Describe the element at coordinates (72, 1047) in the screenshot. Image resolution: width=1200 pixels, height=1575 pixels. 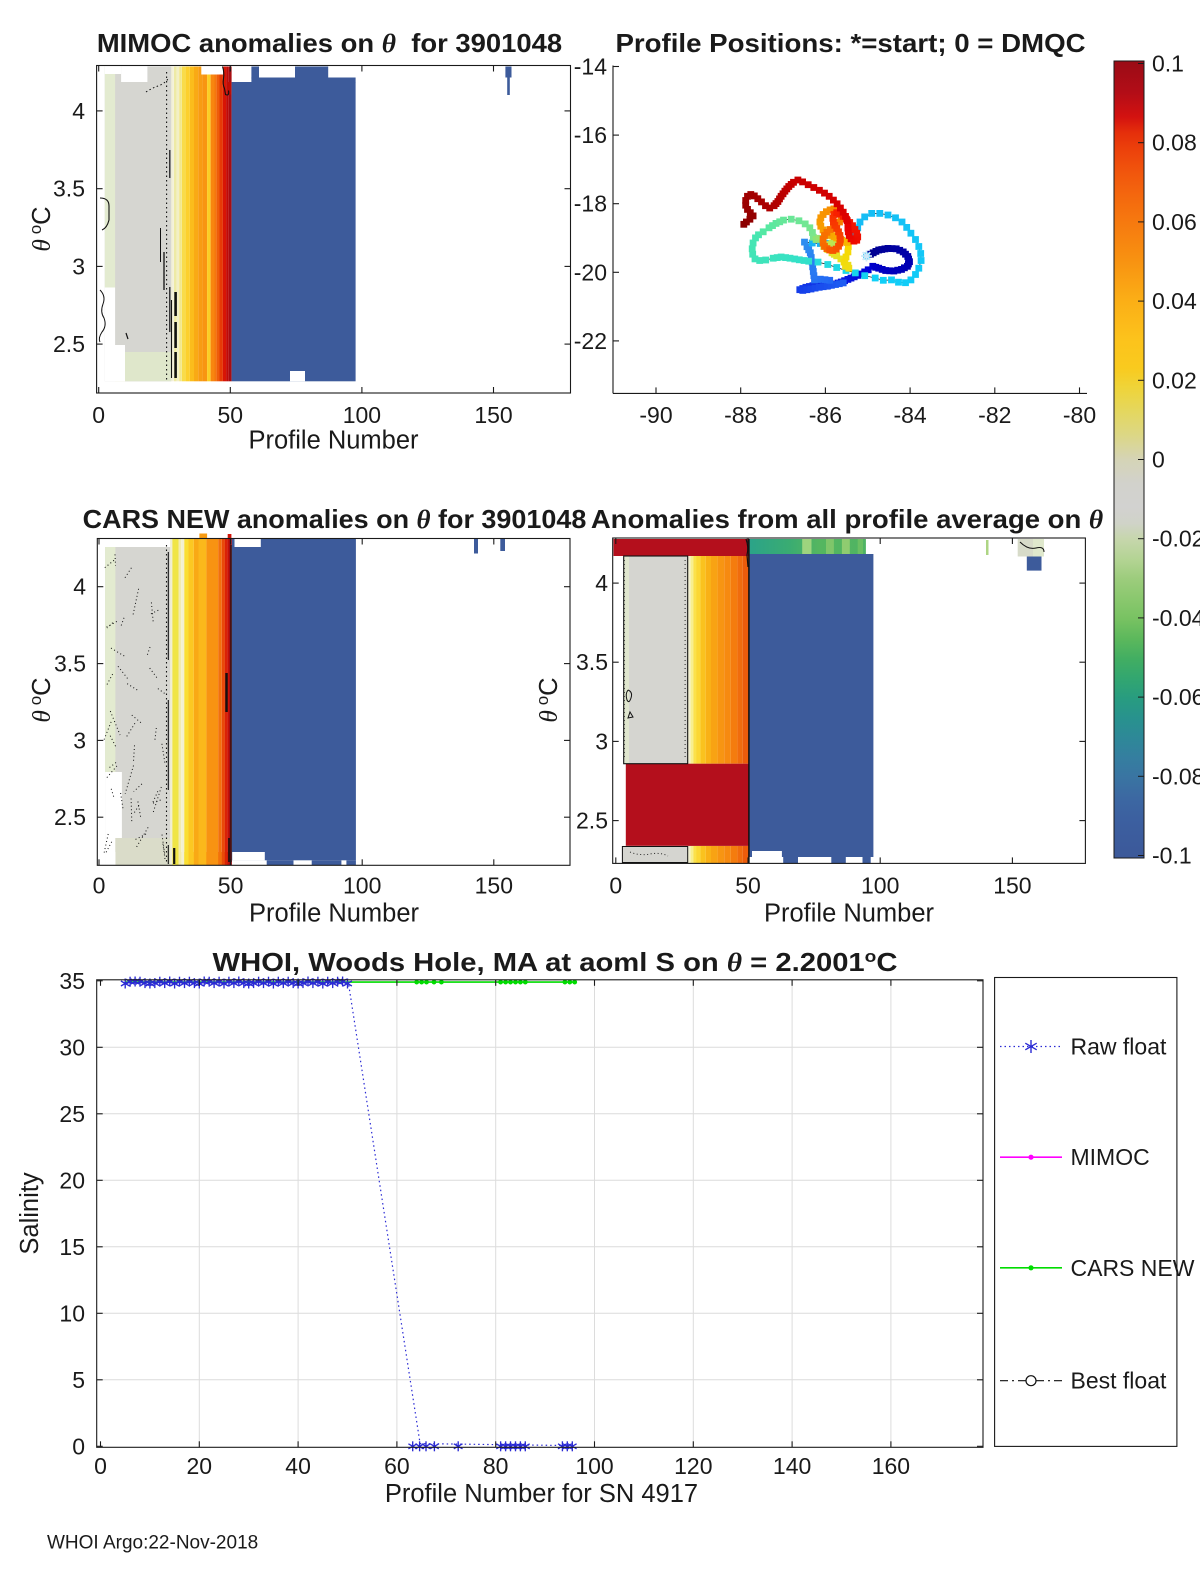
I see `svg-text: 30` at that location.